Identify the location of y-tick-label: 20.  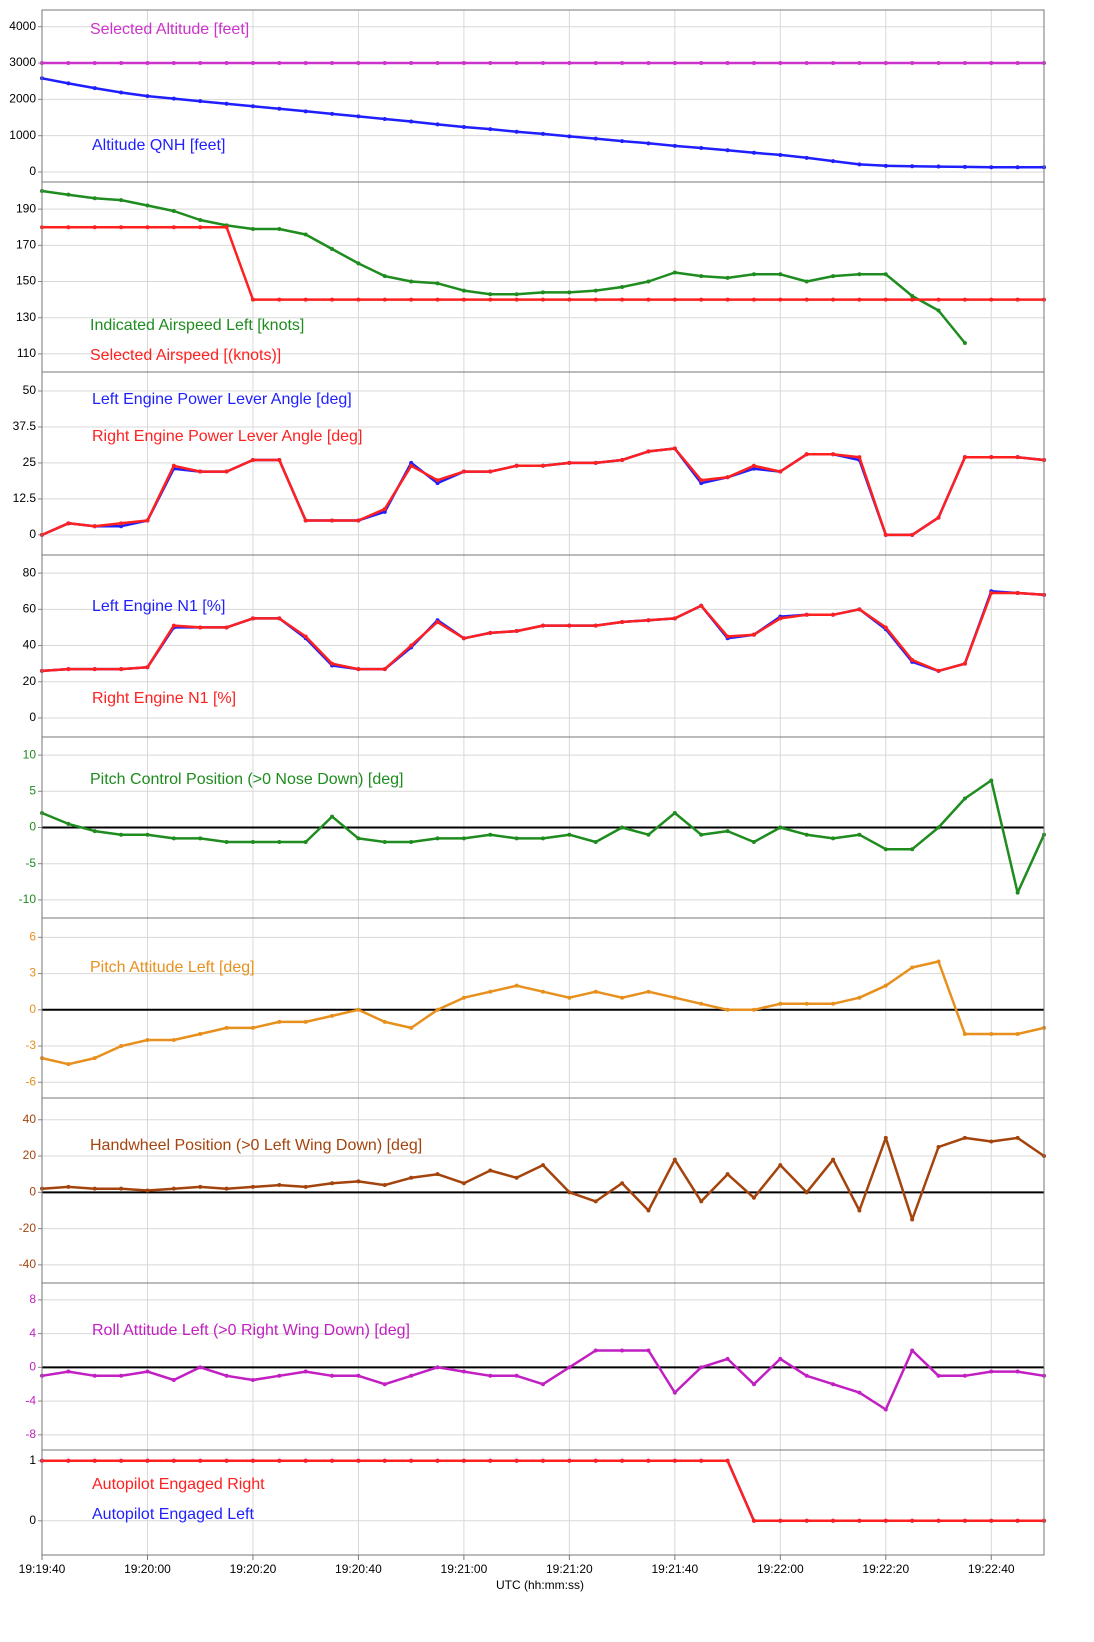
(30, 681).